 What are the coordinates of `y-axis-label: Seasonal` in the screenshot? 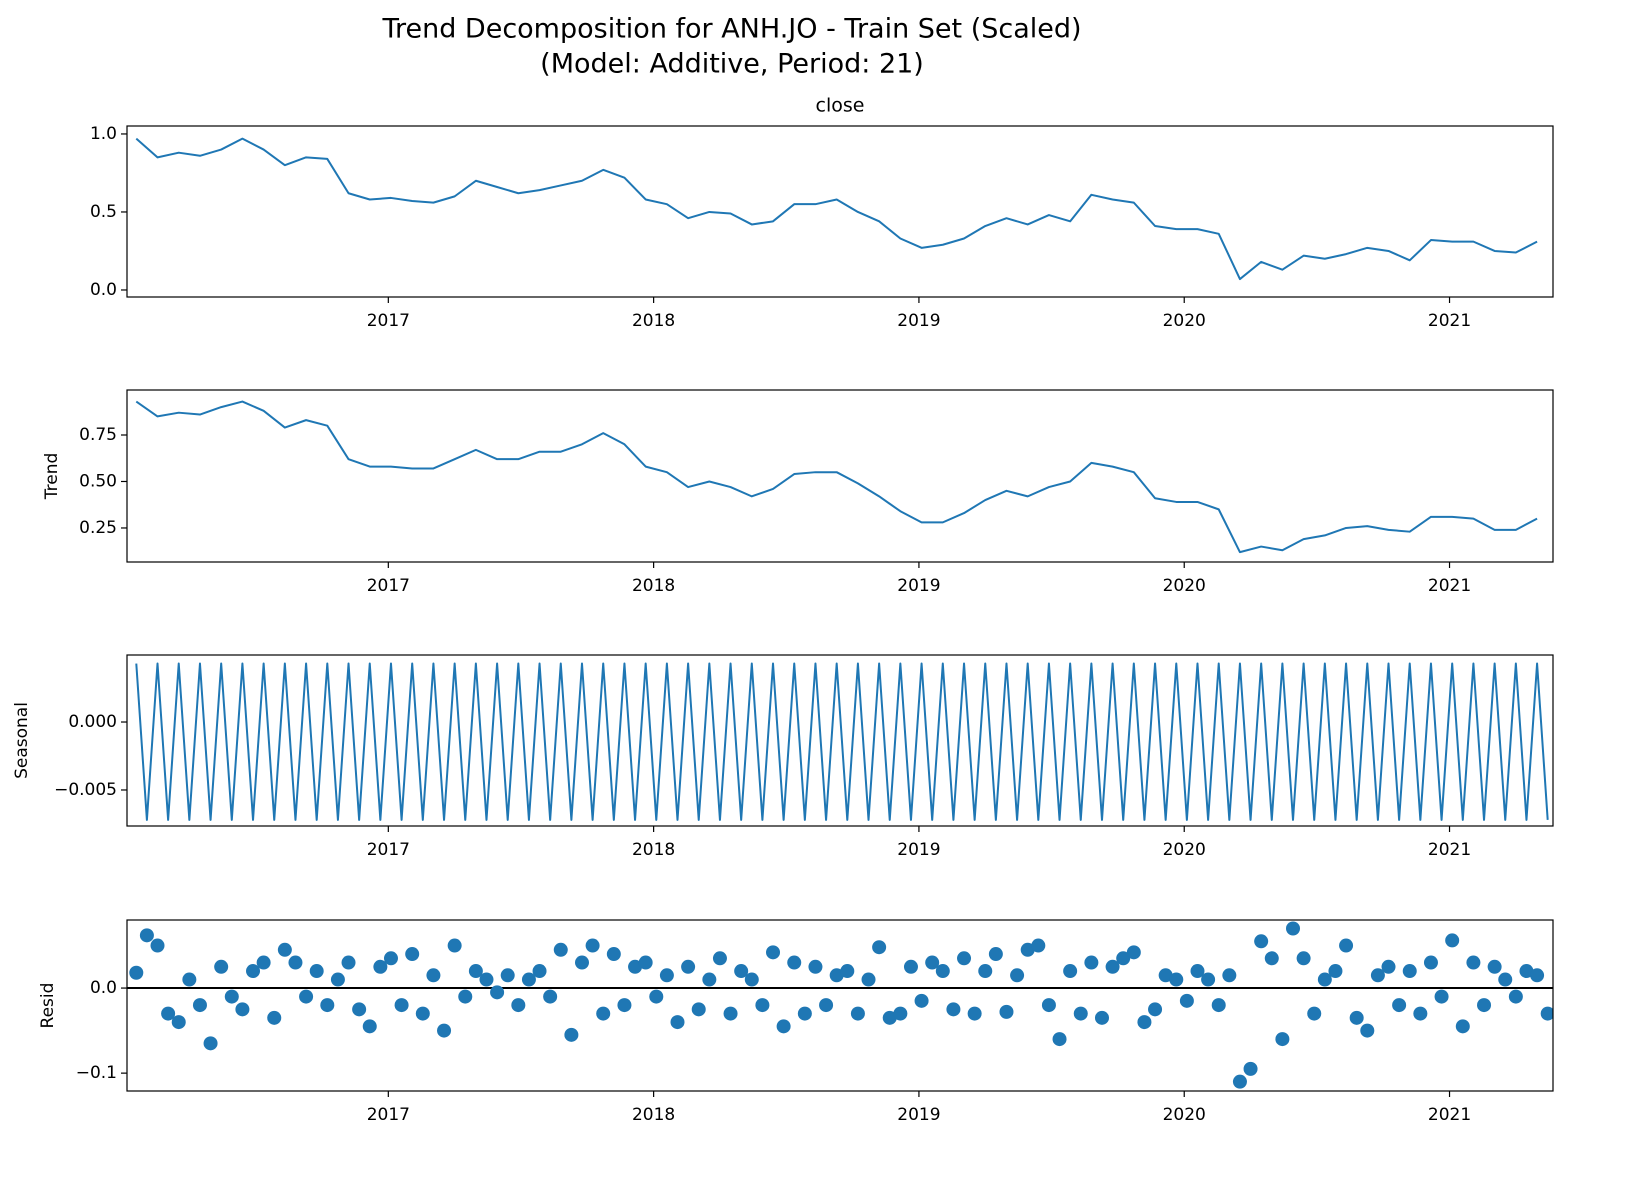 It's located at (22, 740).